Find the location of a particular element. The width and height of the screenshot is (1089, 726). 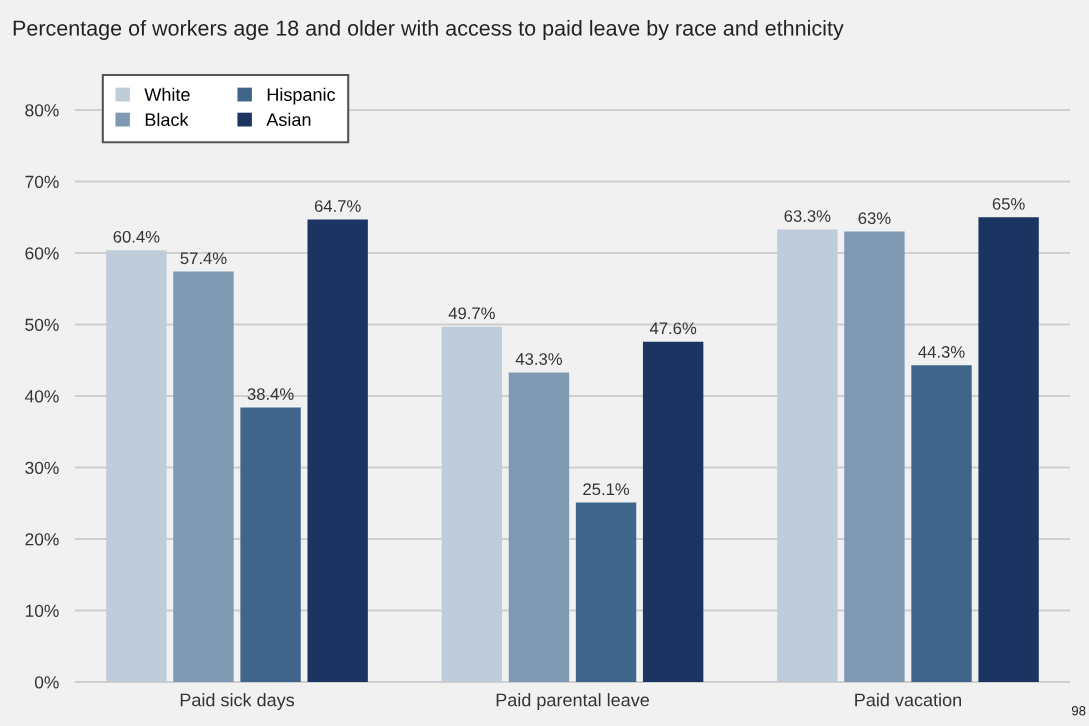

x-tick-label: Paid vacation is located at coordinates (908, 700).